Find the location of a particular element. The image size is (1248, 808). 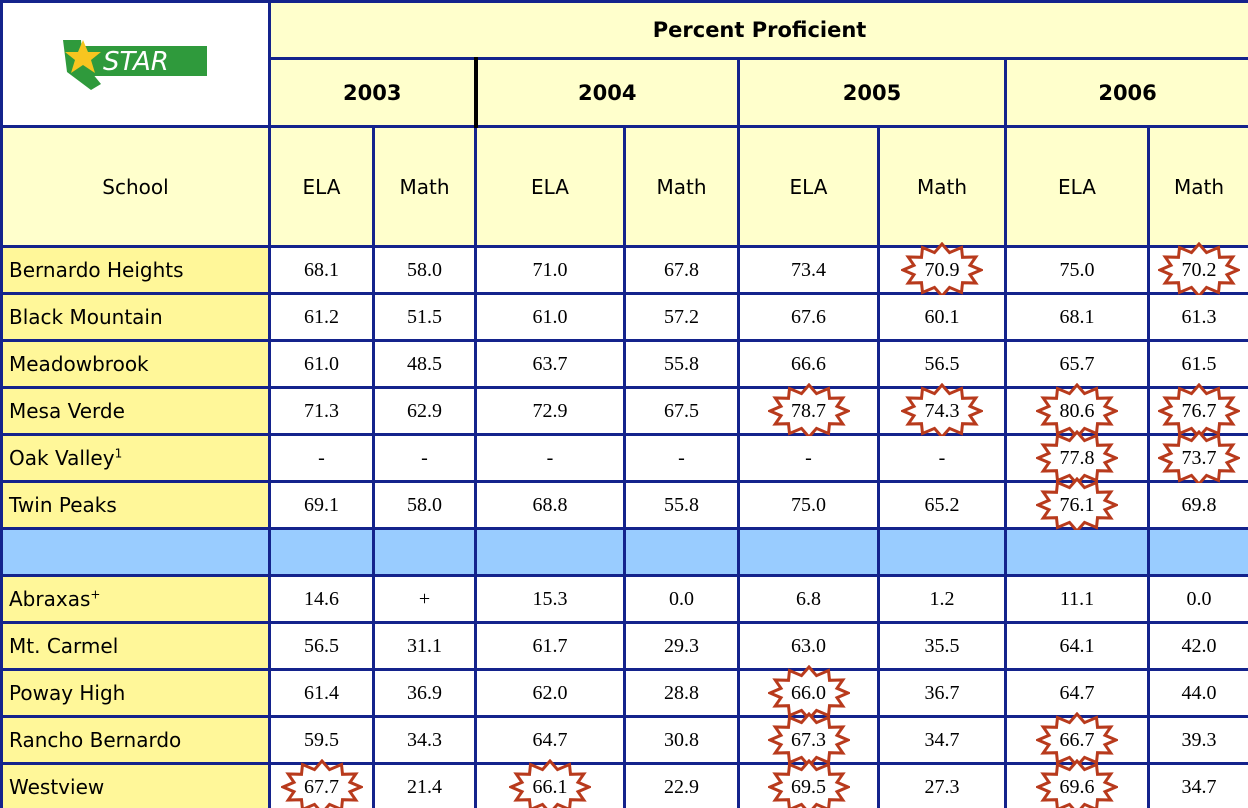

value-cell: 65.2 is located at coordinates (942, 505).